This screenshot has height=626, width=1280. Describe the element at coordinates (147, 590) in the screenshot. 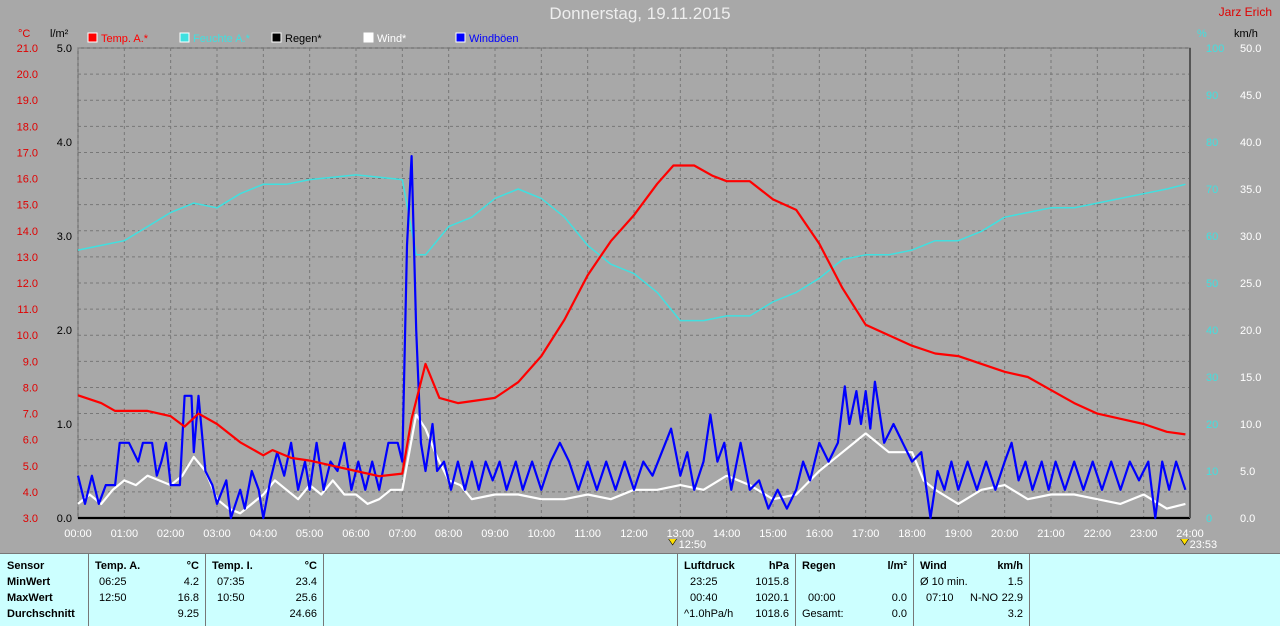

I see `temp-a-column: Temp. A. °C 06:25 4.2 12:50 16.8 9.25` at that location.